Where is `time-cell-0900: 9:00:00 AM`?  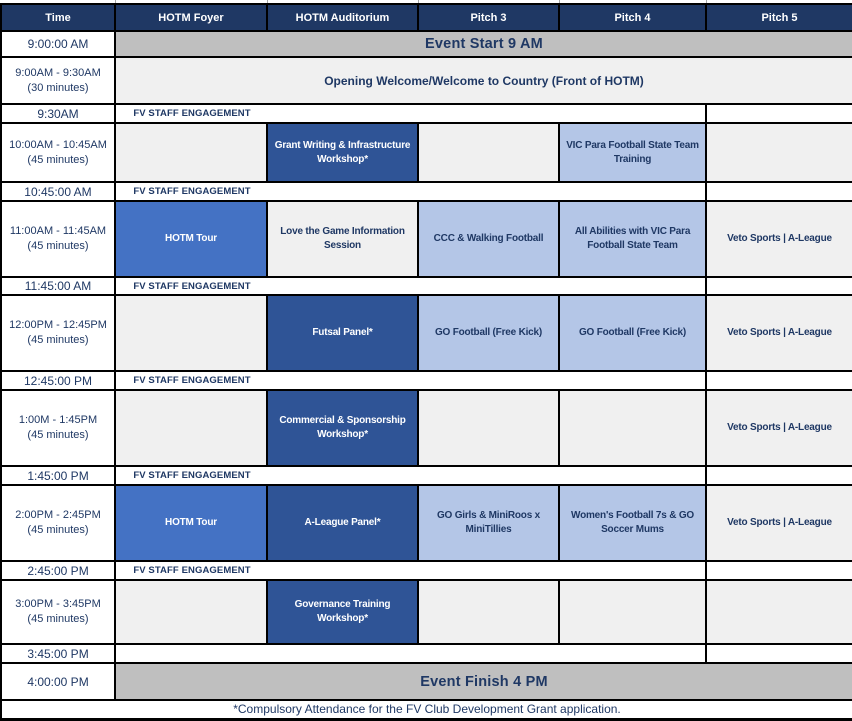
time-cell-0900: 9:00:00 AM is located at coordinates (58, 44).